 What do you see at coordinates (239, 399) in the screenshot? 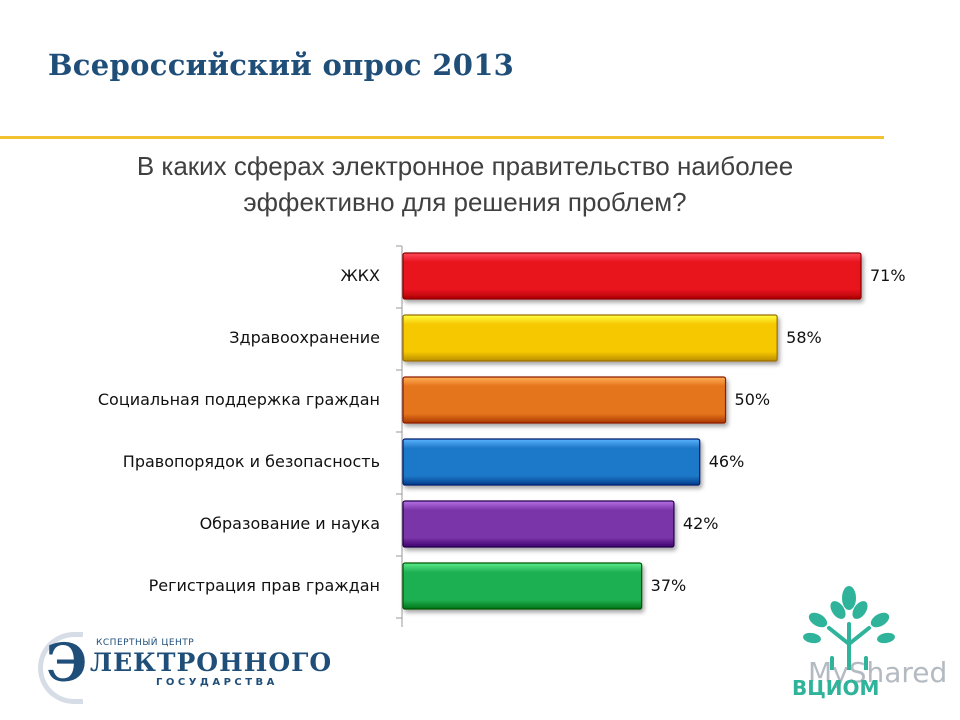
I see `category-label: Социальная поддержка граждан` at bounding box center [239, 399].